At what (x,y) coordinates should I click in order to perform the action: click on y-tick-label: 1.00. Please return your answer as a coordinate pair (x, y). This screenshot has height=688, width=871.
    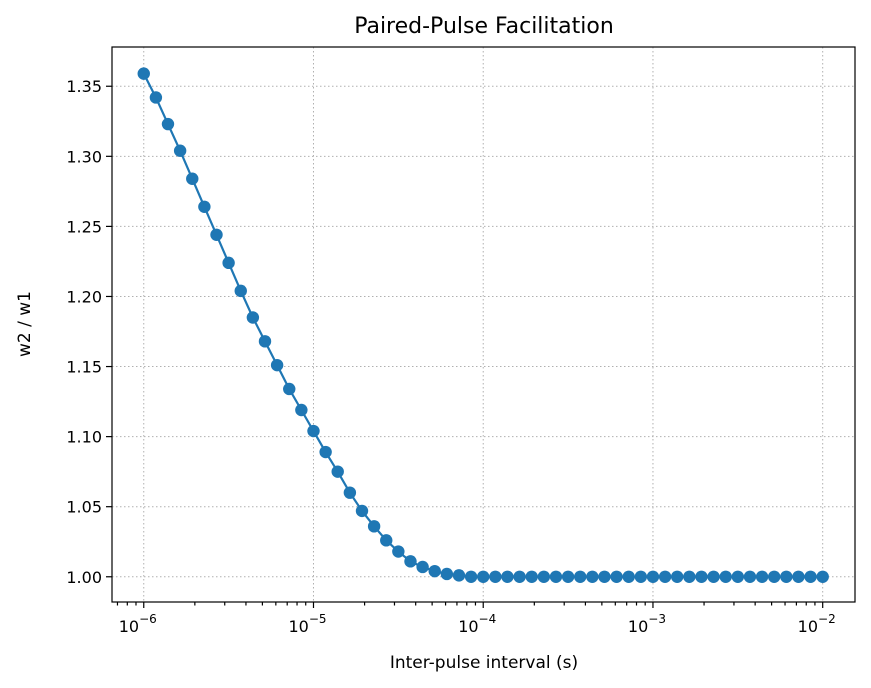
    Looking at the image, I should click on (84, 577).